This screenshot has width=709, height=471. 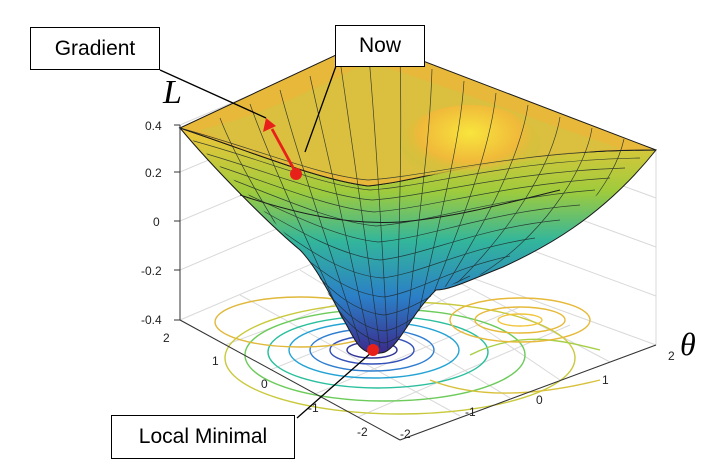 I want to click on z-tick-label: 0.4, so click(x=153, y=126).